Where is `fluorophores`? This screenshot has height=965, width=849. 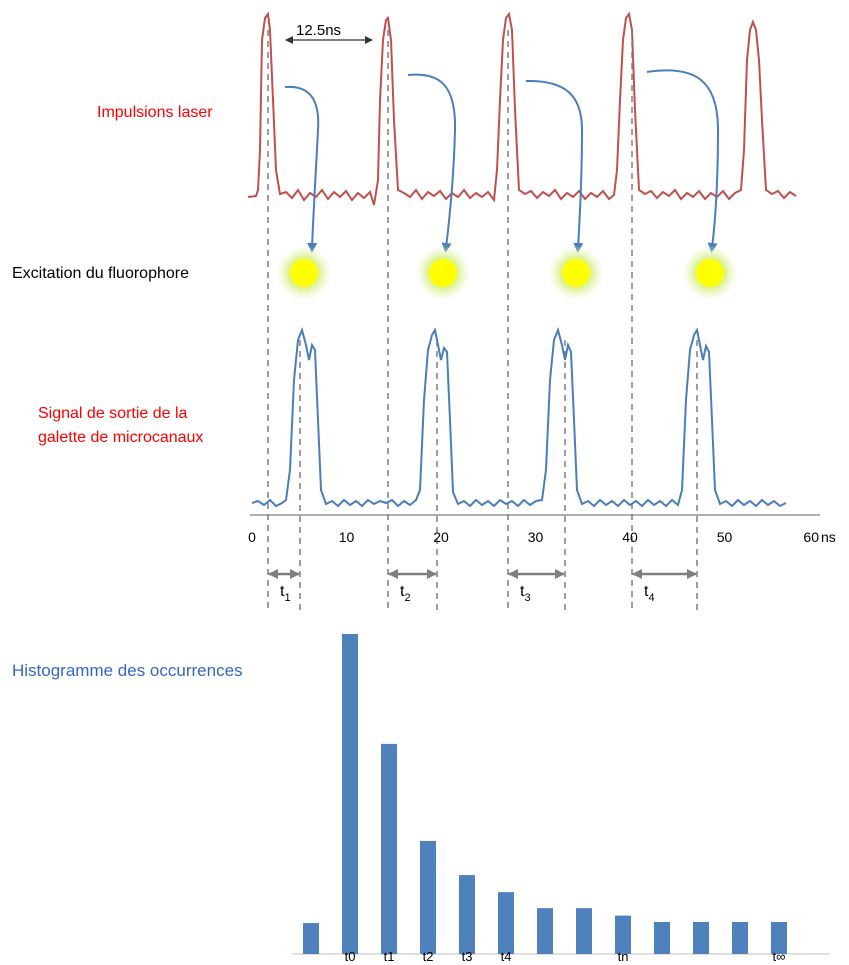 fluorophores is located at coordinates (507, 273).